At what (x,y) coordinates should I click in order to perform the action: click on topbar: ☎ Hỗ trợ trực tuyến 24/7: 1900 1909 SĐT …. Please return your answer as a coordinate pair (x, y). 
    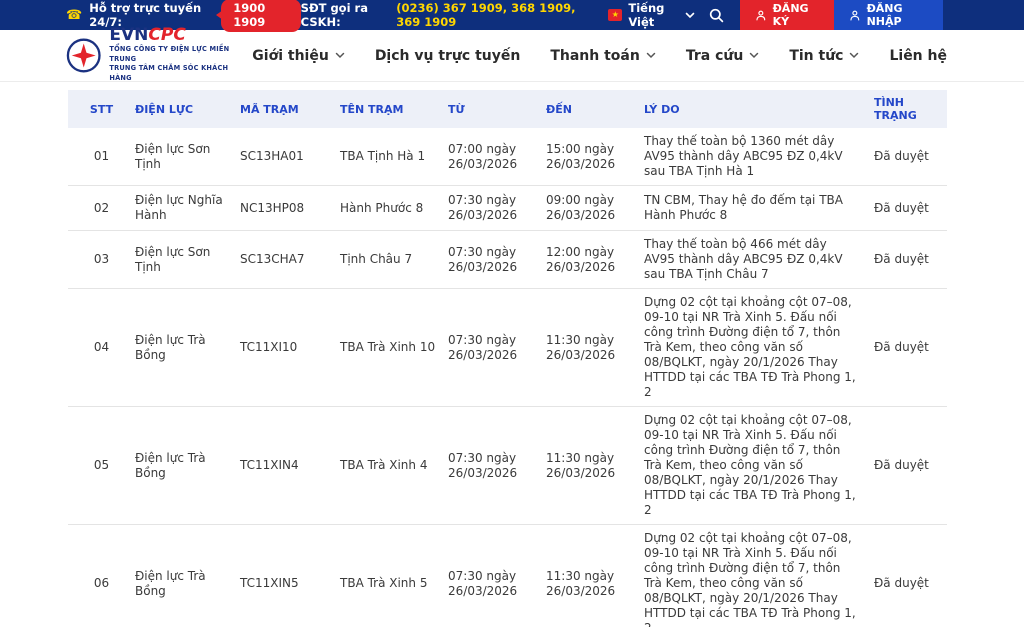
    Looking at the image, I should click on (512, 16).